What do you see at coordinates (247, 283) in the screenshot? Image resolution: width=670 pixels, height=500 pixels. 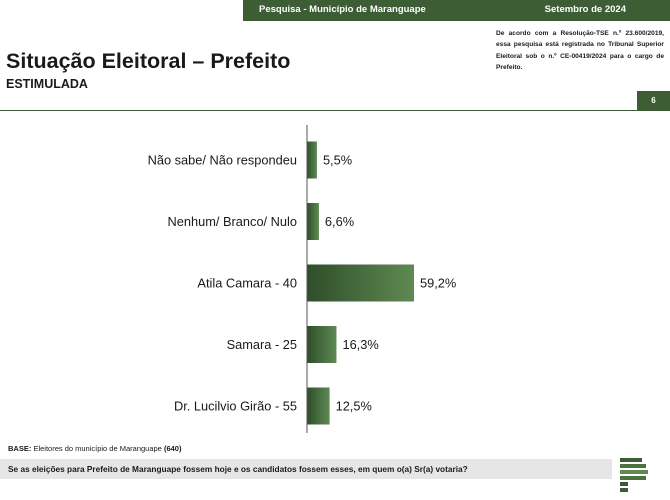 I see `category-label: Atila Camara - 40` at bounding box center [247, 283].